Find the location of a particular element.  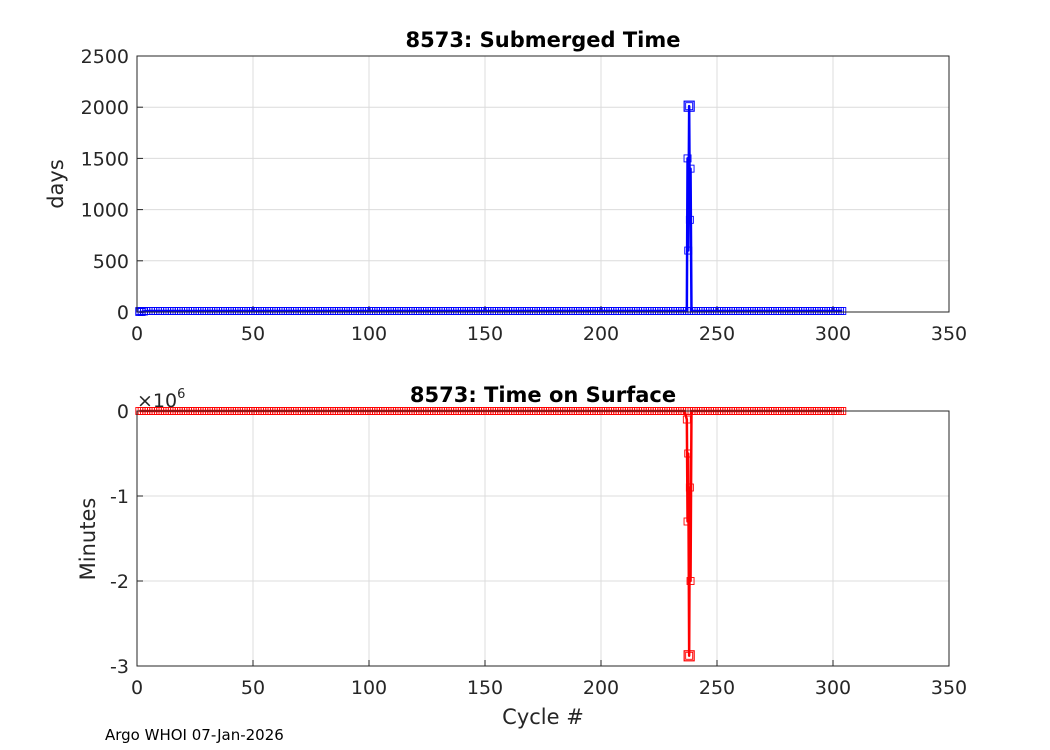

y-tick-label: 500 is located at coordinates (111, 262).